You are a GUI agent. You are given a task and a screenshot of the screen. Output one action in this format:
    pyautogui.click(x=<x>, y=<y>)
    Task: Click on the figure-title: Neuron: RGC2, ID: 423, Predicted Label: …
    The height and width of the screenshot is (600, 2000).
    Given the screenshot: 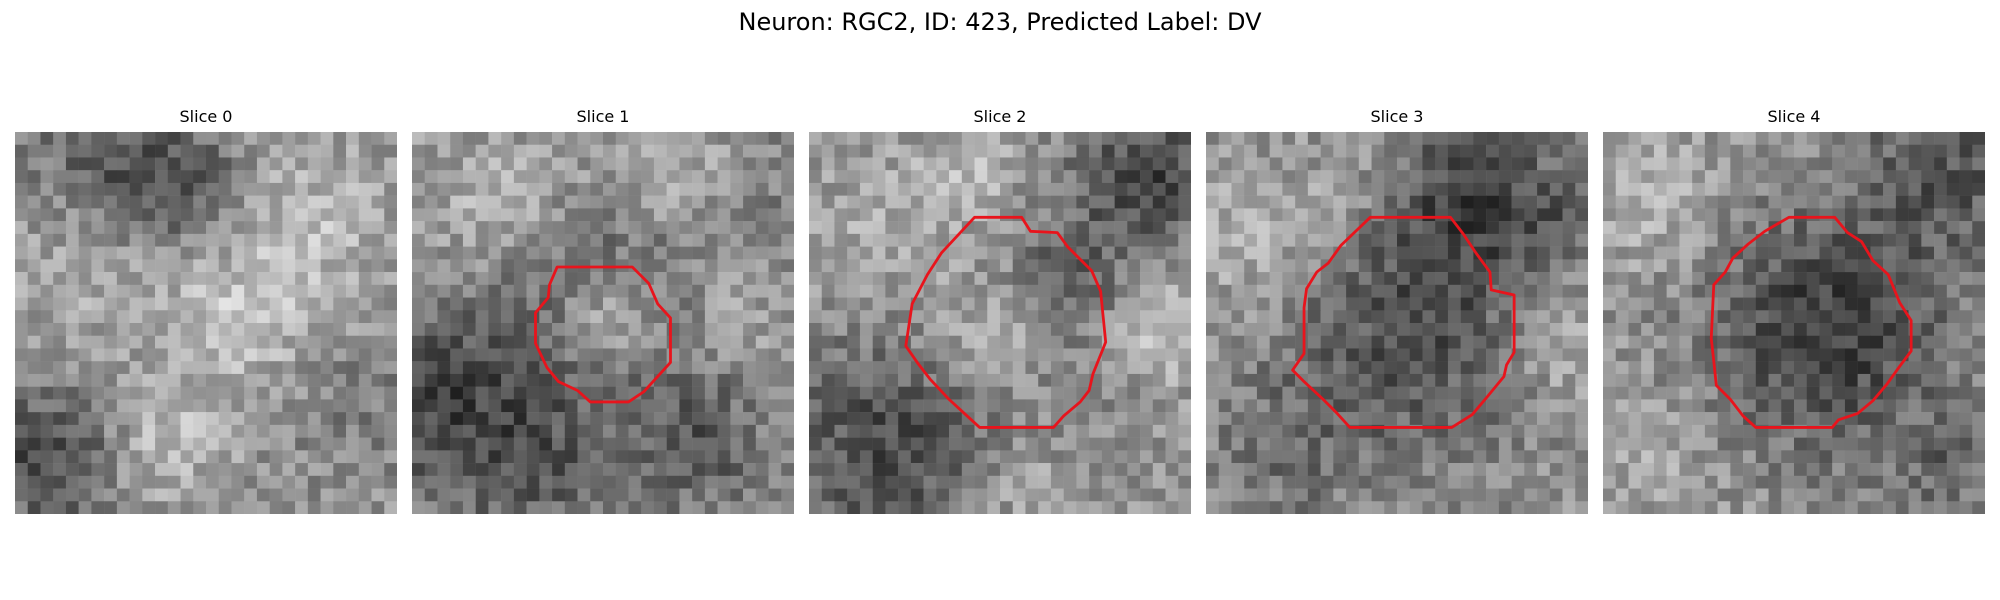 What is the action you would take?
    pyautogui.click(x=1000, y=22)
    